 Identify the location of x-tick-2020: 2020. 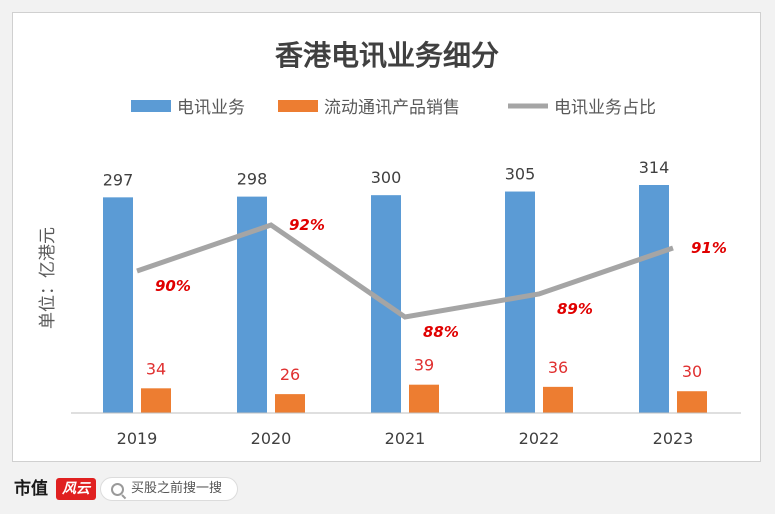
(271, 438).